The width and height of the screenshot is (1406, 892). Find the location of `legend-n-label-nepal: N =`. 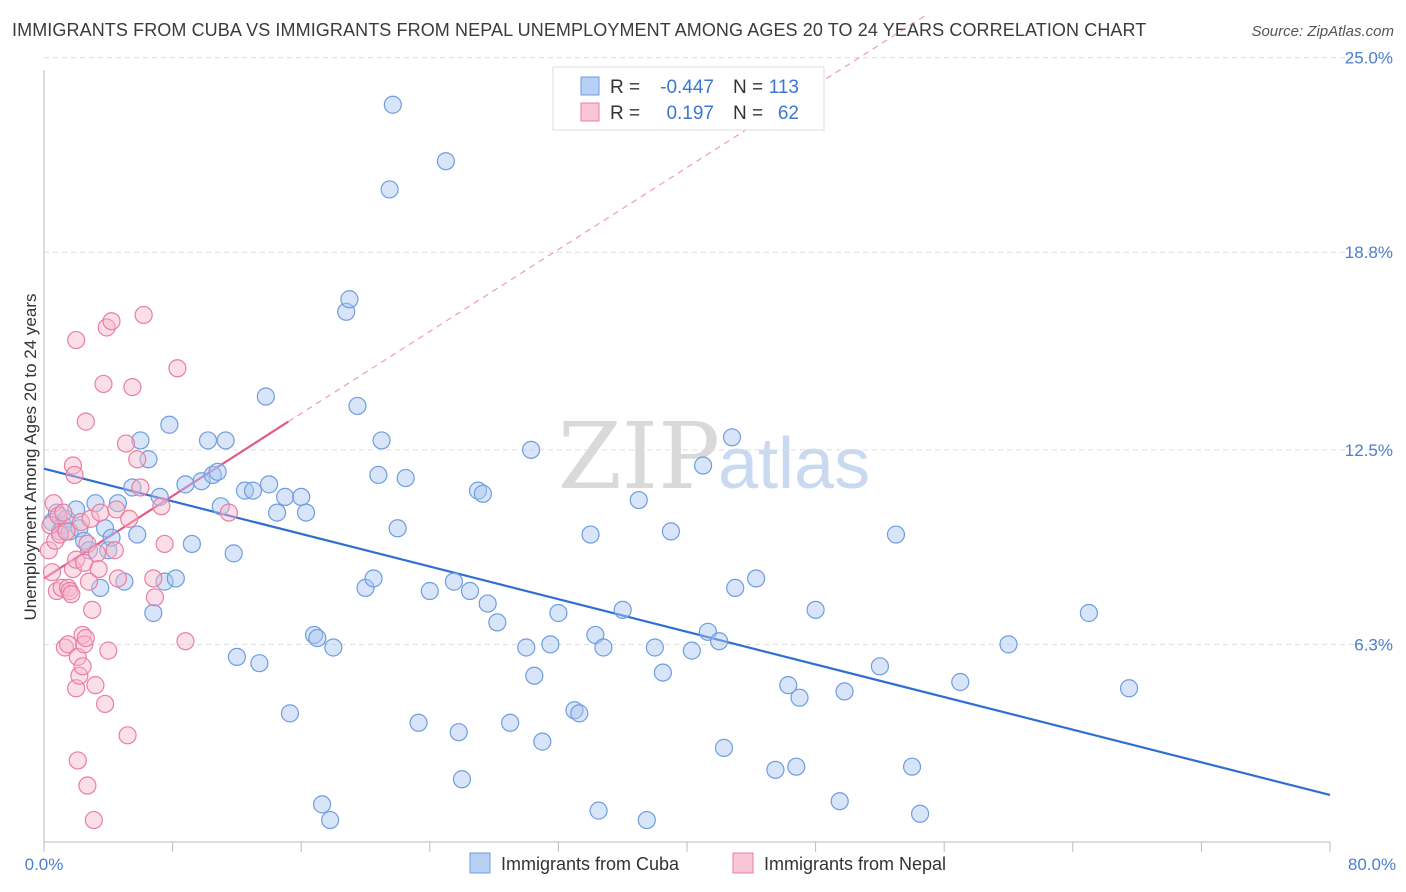

legend-n-label-nepal: N = is located at coordinates (748, 113).